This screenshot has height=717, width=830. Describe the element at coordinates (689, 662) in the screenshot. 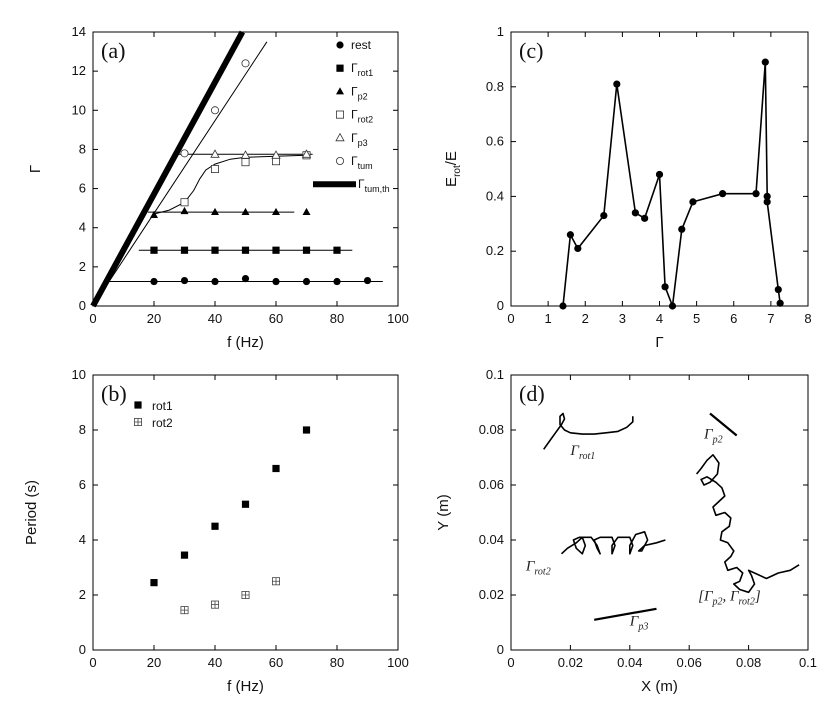

I see `x-tick-label: 0.06` at that location.